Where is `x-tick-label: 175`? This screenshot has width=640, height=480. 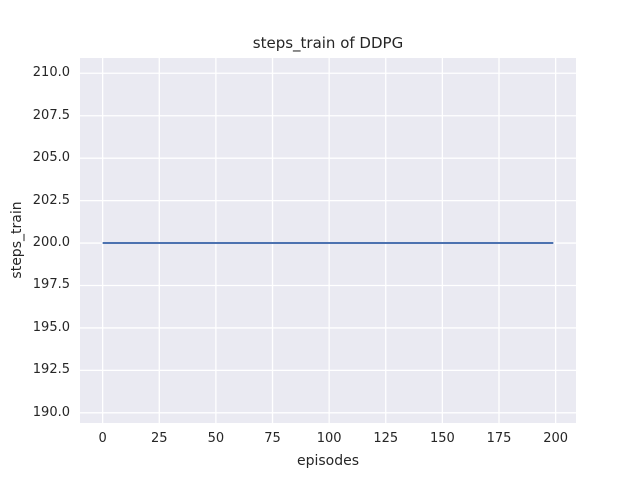 x-tick-label: 175 is located at coordinates (499, 438).